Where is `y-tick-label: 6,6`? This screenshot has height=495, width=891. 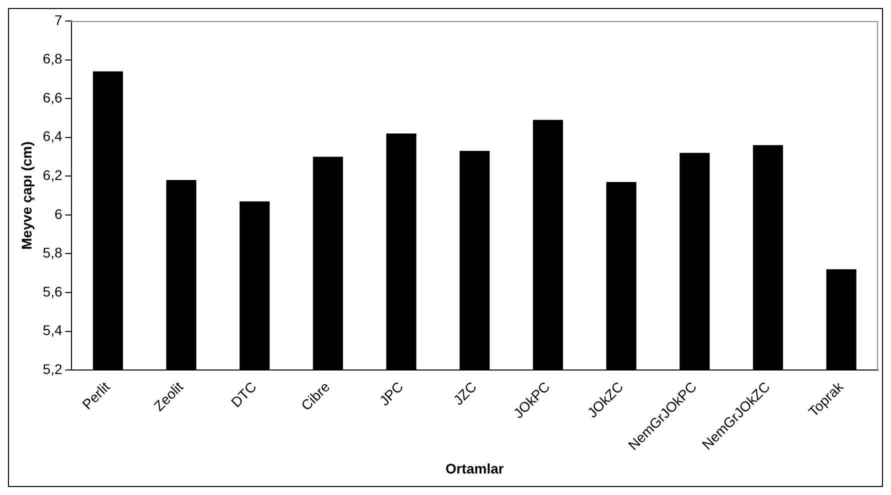 y-tick-label: 6,6 is located at coordinates (52, 97).